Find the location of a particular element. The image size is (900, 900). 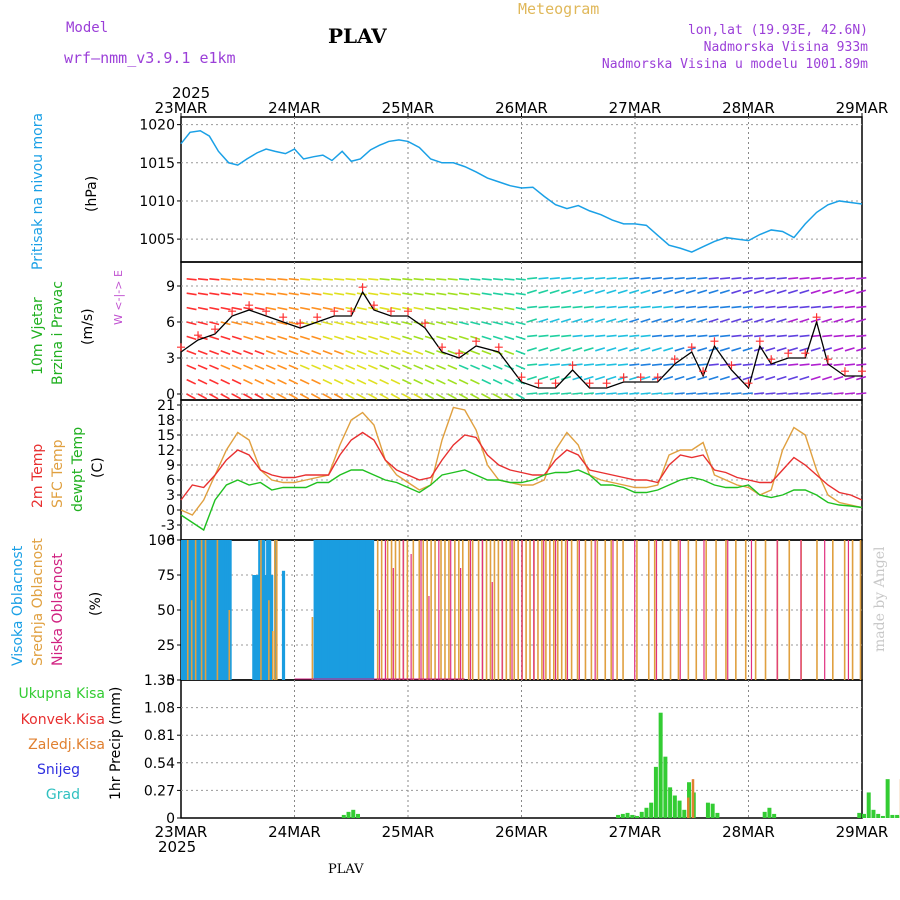

ytick-label: 0.81 is located at coordinates (159, 736).